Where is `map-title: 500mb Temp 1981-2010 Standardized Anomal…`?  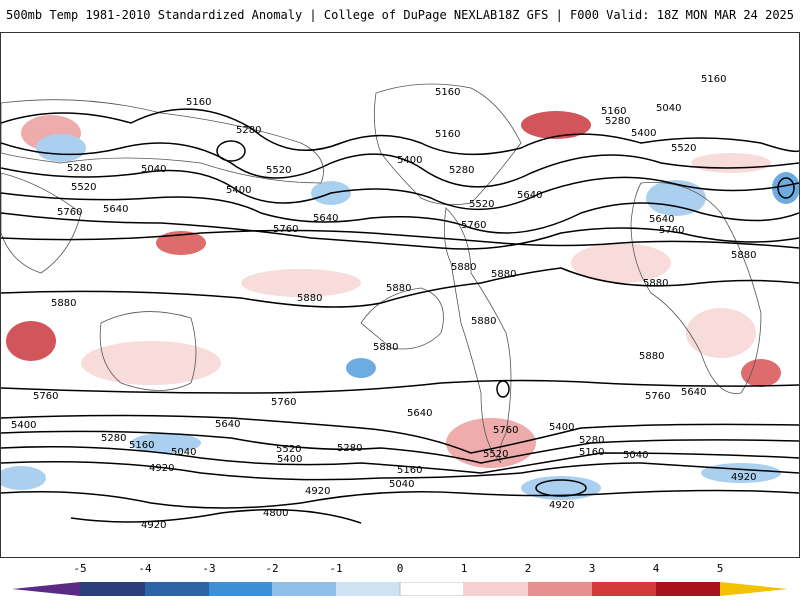 map-title: 500mb Temp 1981-2010 Standardized Anomal… is located at coordinates (252, 15).